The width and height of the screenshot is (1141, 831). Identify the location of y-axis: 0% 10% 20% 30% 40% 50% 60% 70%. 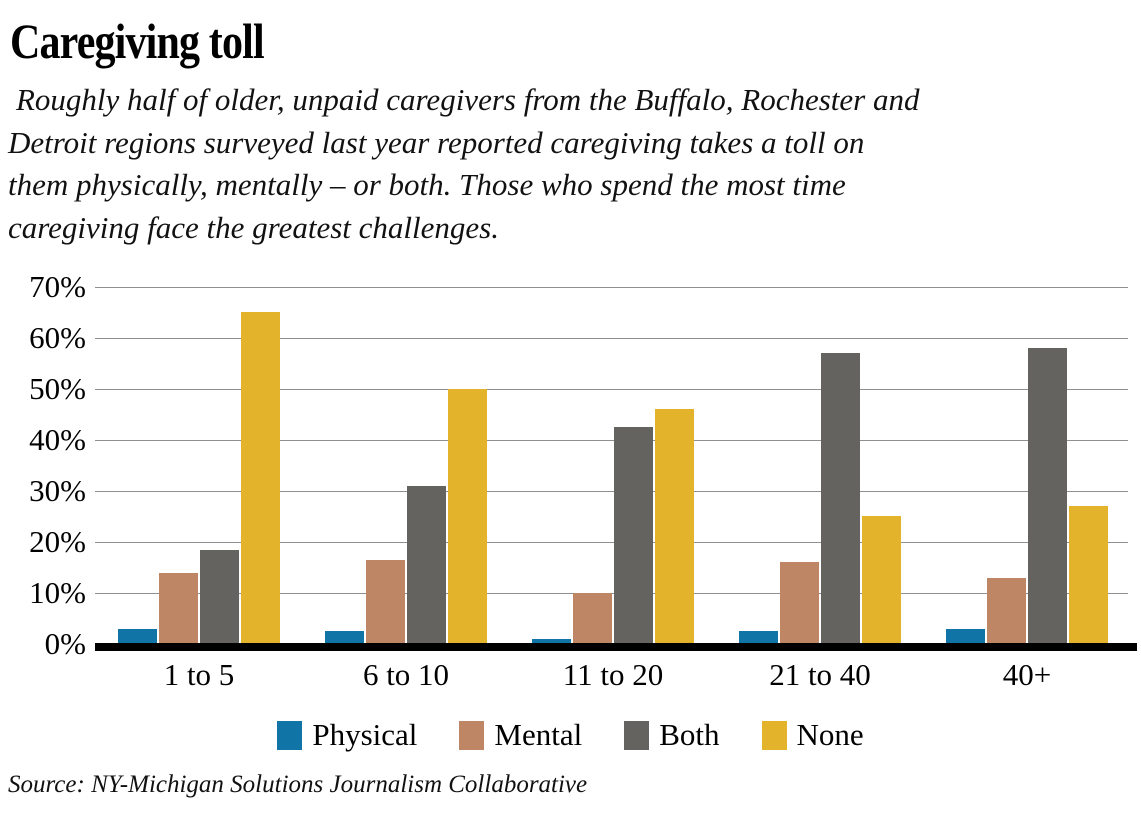
(43, 465).